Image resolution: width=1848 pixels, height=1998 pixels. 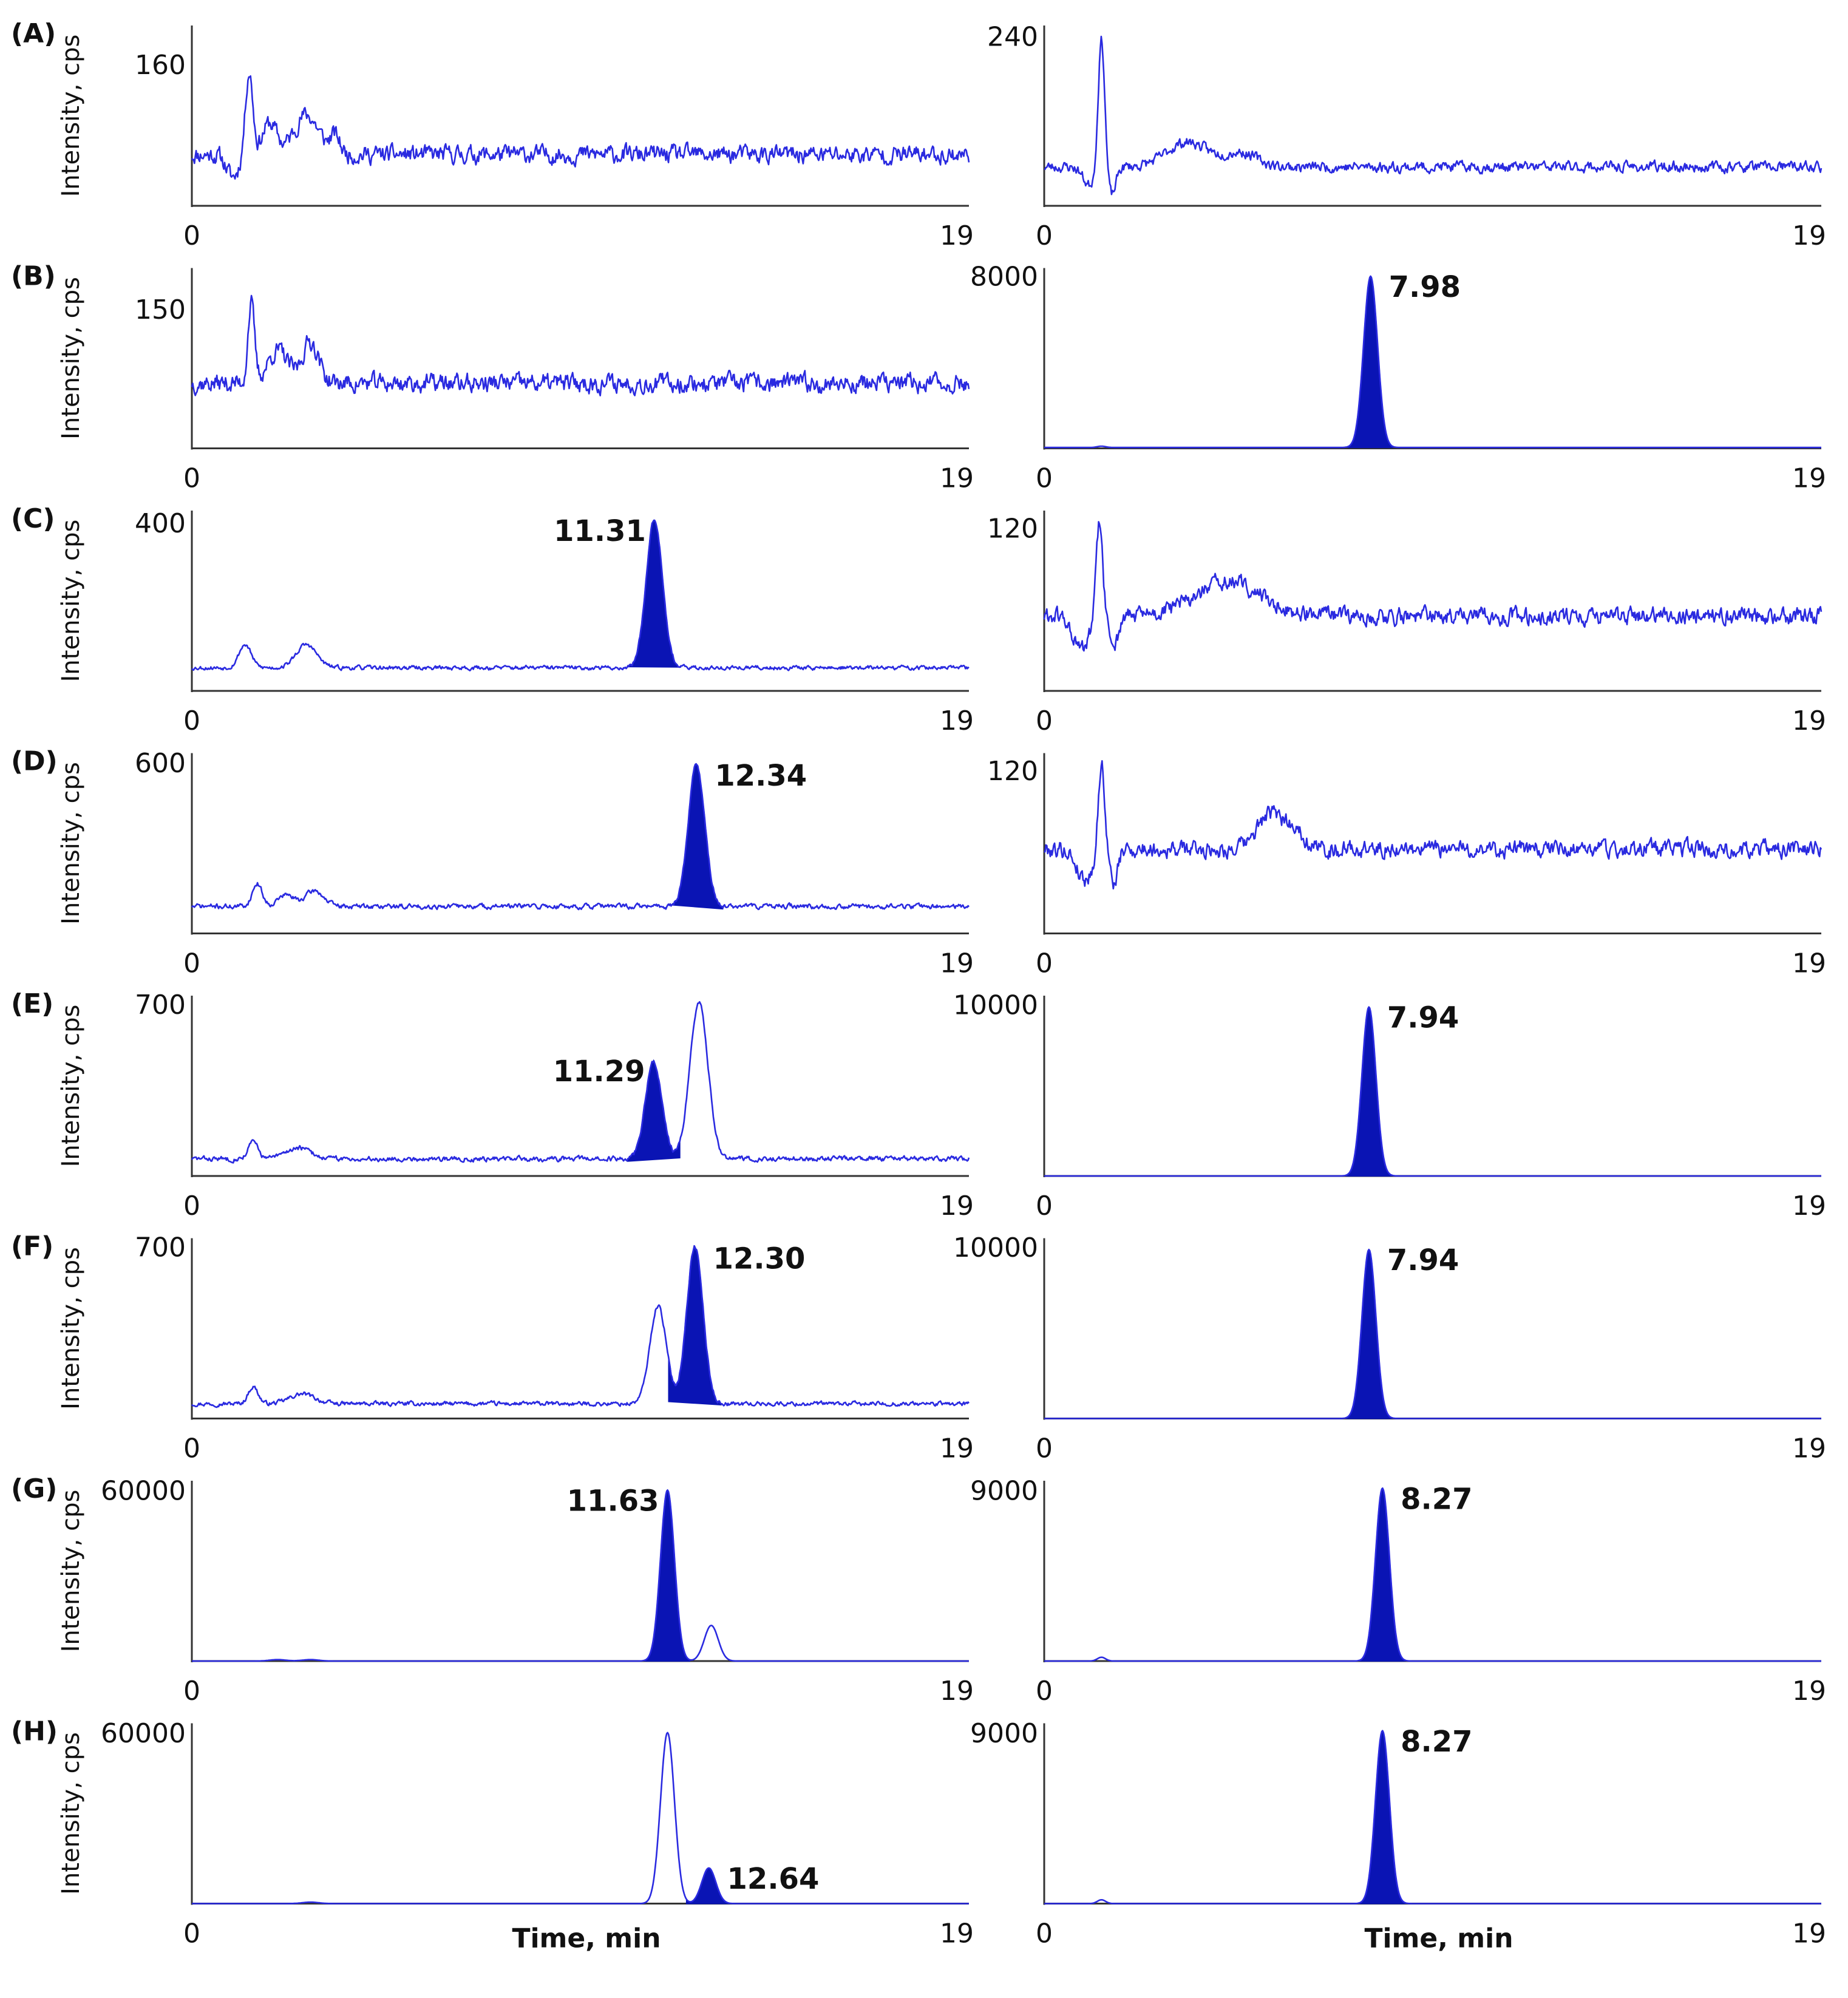 I want to click on panel-d-right: 120 0 19, so click(x=1406, y=866).